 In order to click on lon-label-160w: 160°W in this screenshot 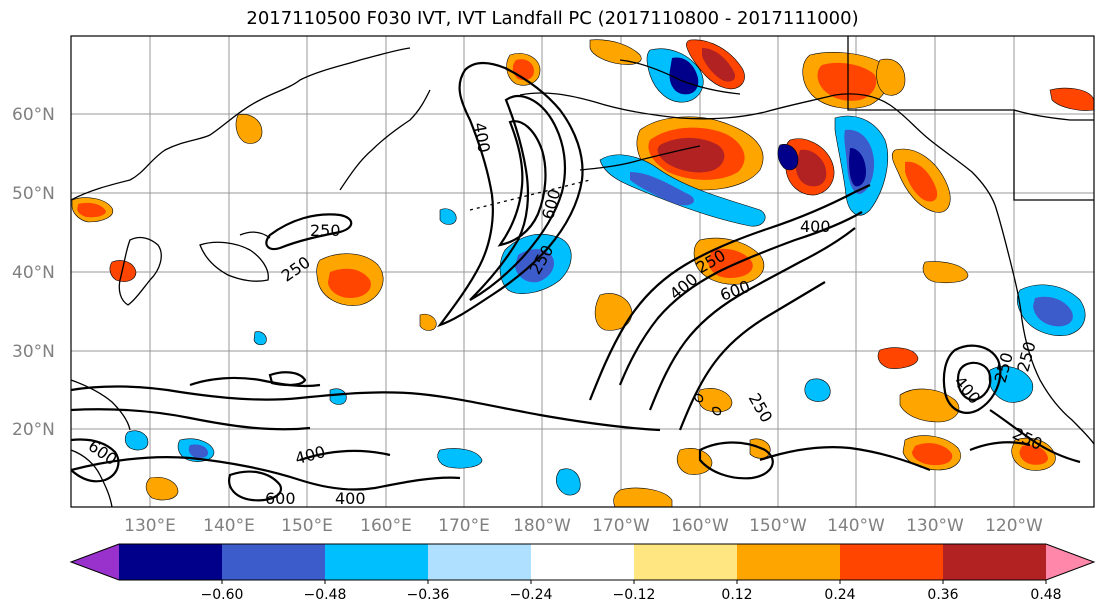, I will do `click(700, 526)`.